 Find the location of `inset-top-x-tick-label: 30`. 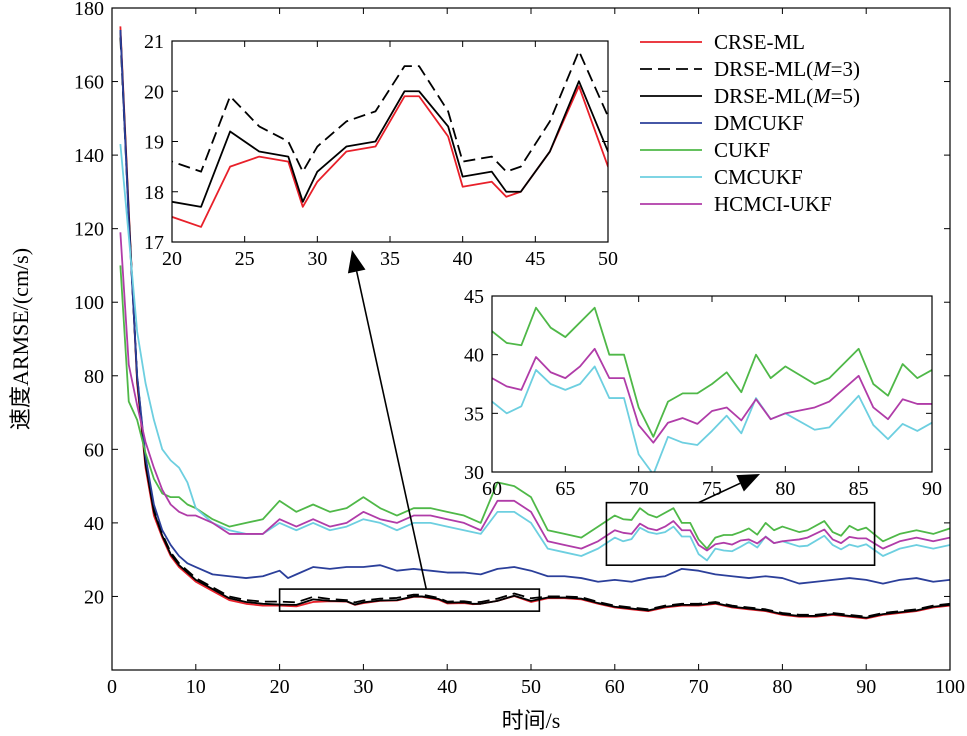

inset-top-x-tick-label: 30 is located at coordinates (317, 259).